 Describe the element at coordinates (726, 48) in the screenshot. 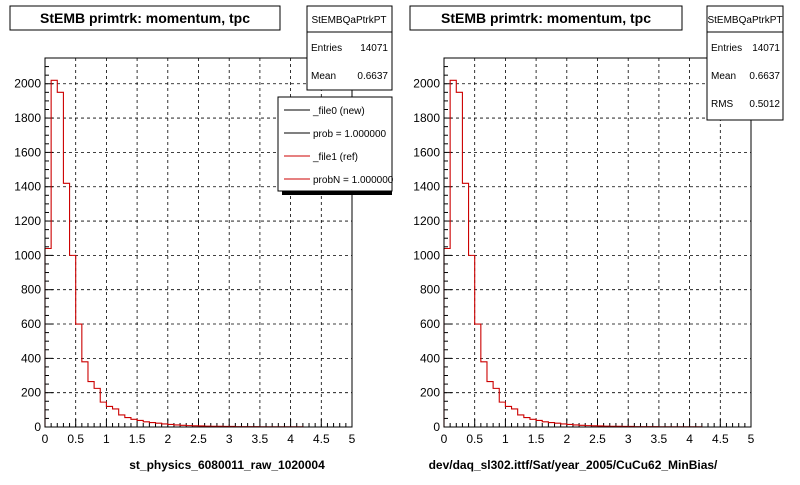

I see `right-stats-entries-label: Entries` at that location.